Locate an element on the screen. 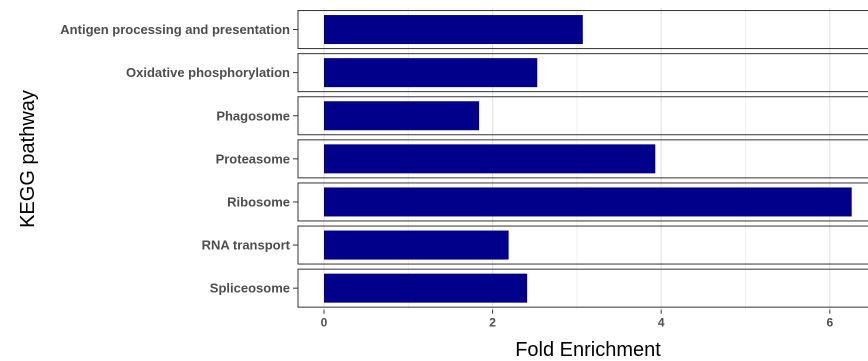  x-axis-title: Fold Enrichment is located at coordinates (588, 350).